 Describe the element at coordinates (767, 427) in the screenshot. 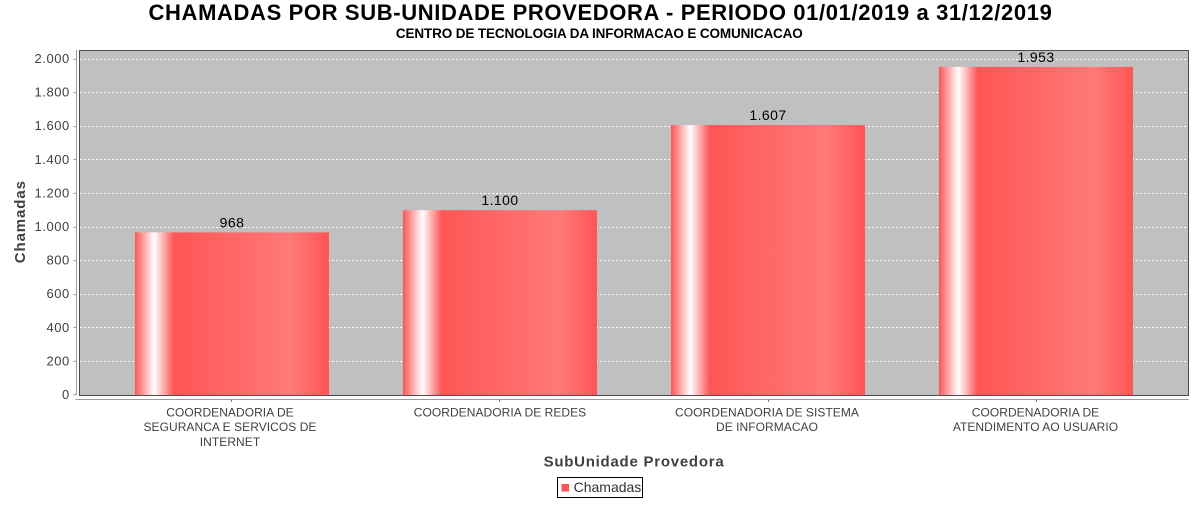

I see `svg-text: DE INFORMACAO` at that location.